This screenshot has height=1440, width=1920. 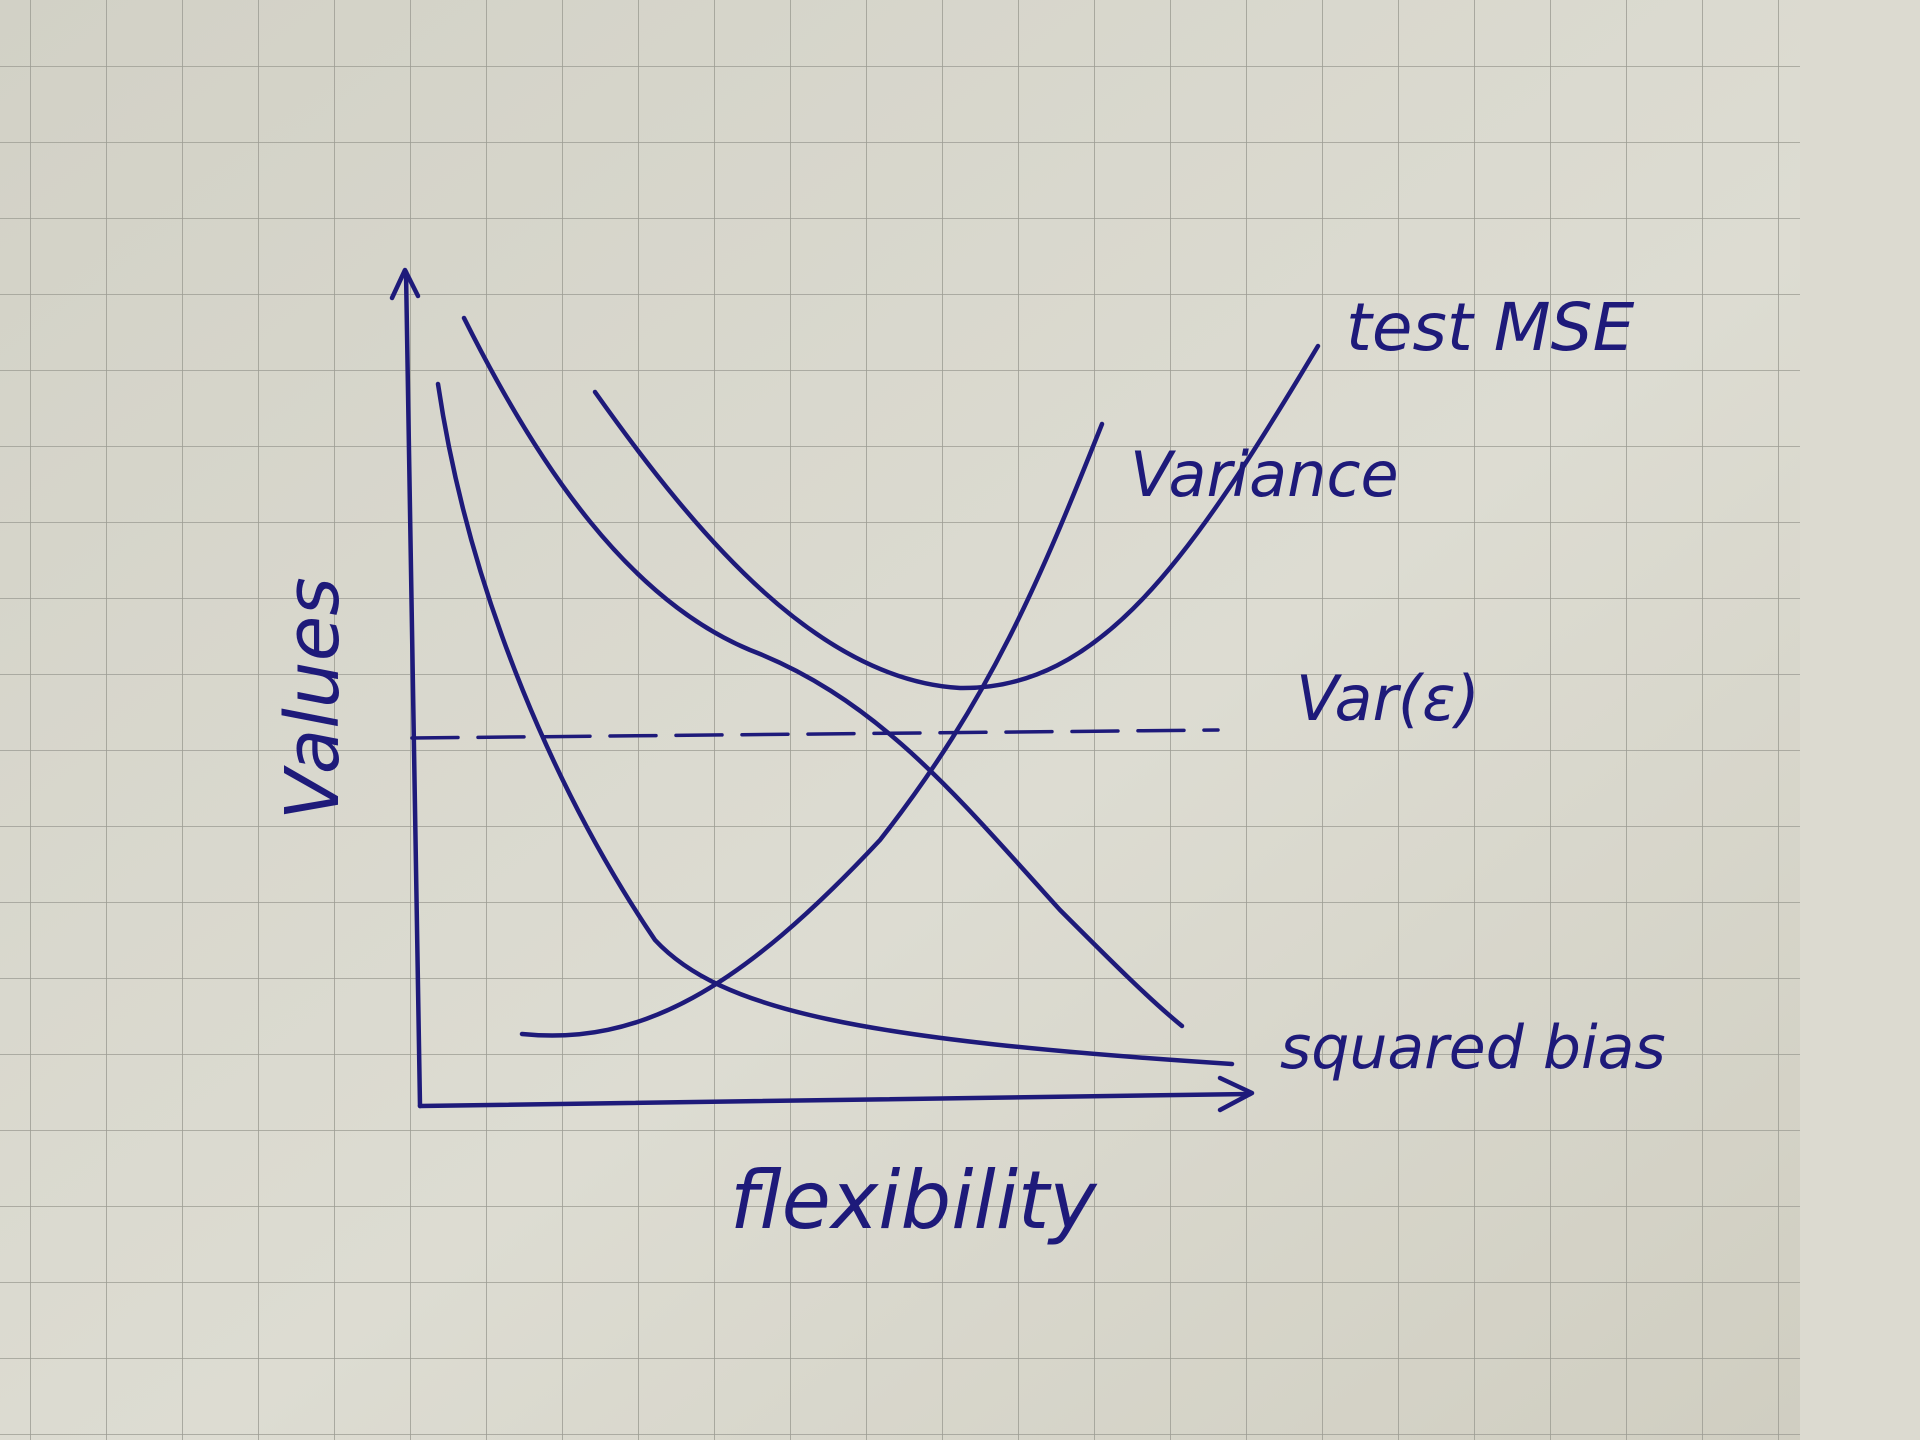 What do you see at coordinates (1860, 720) in the screenshot?
I see `paper-right-edge` at bounding box center [1860, 720].